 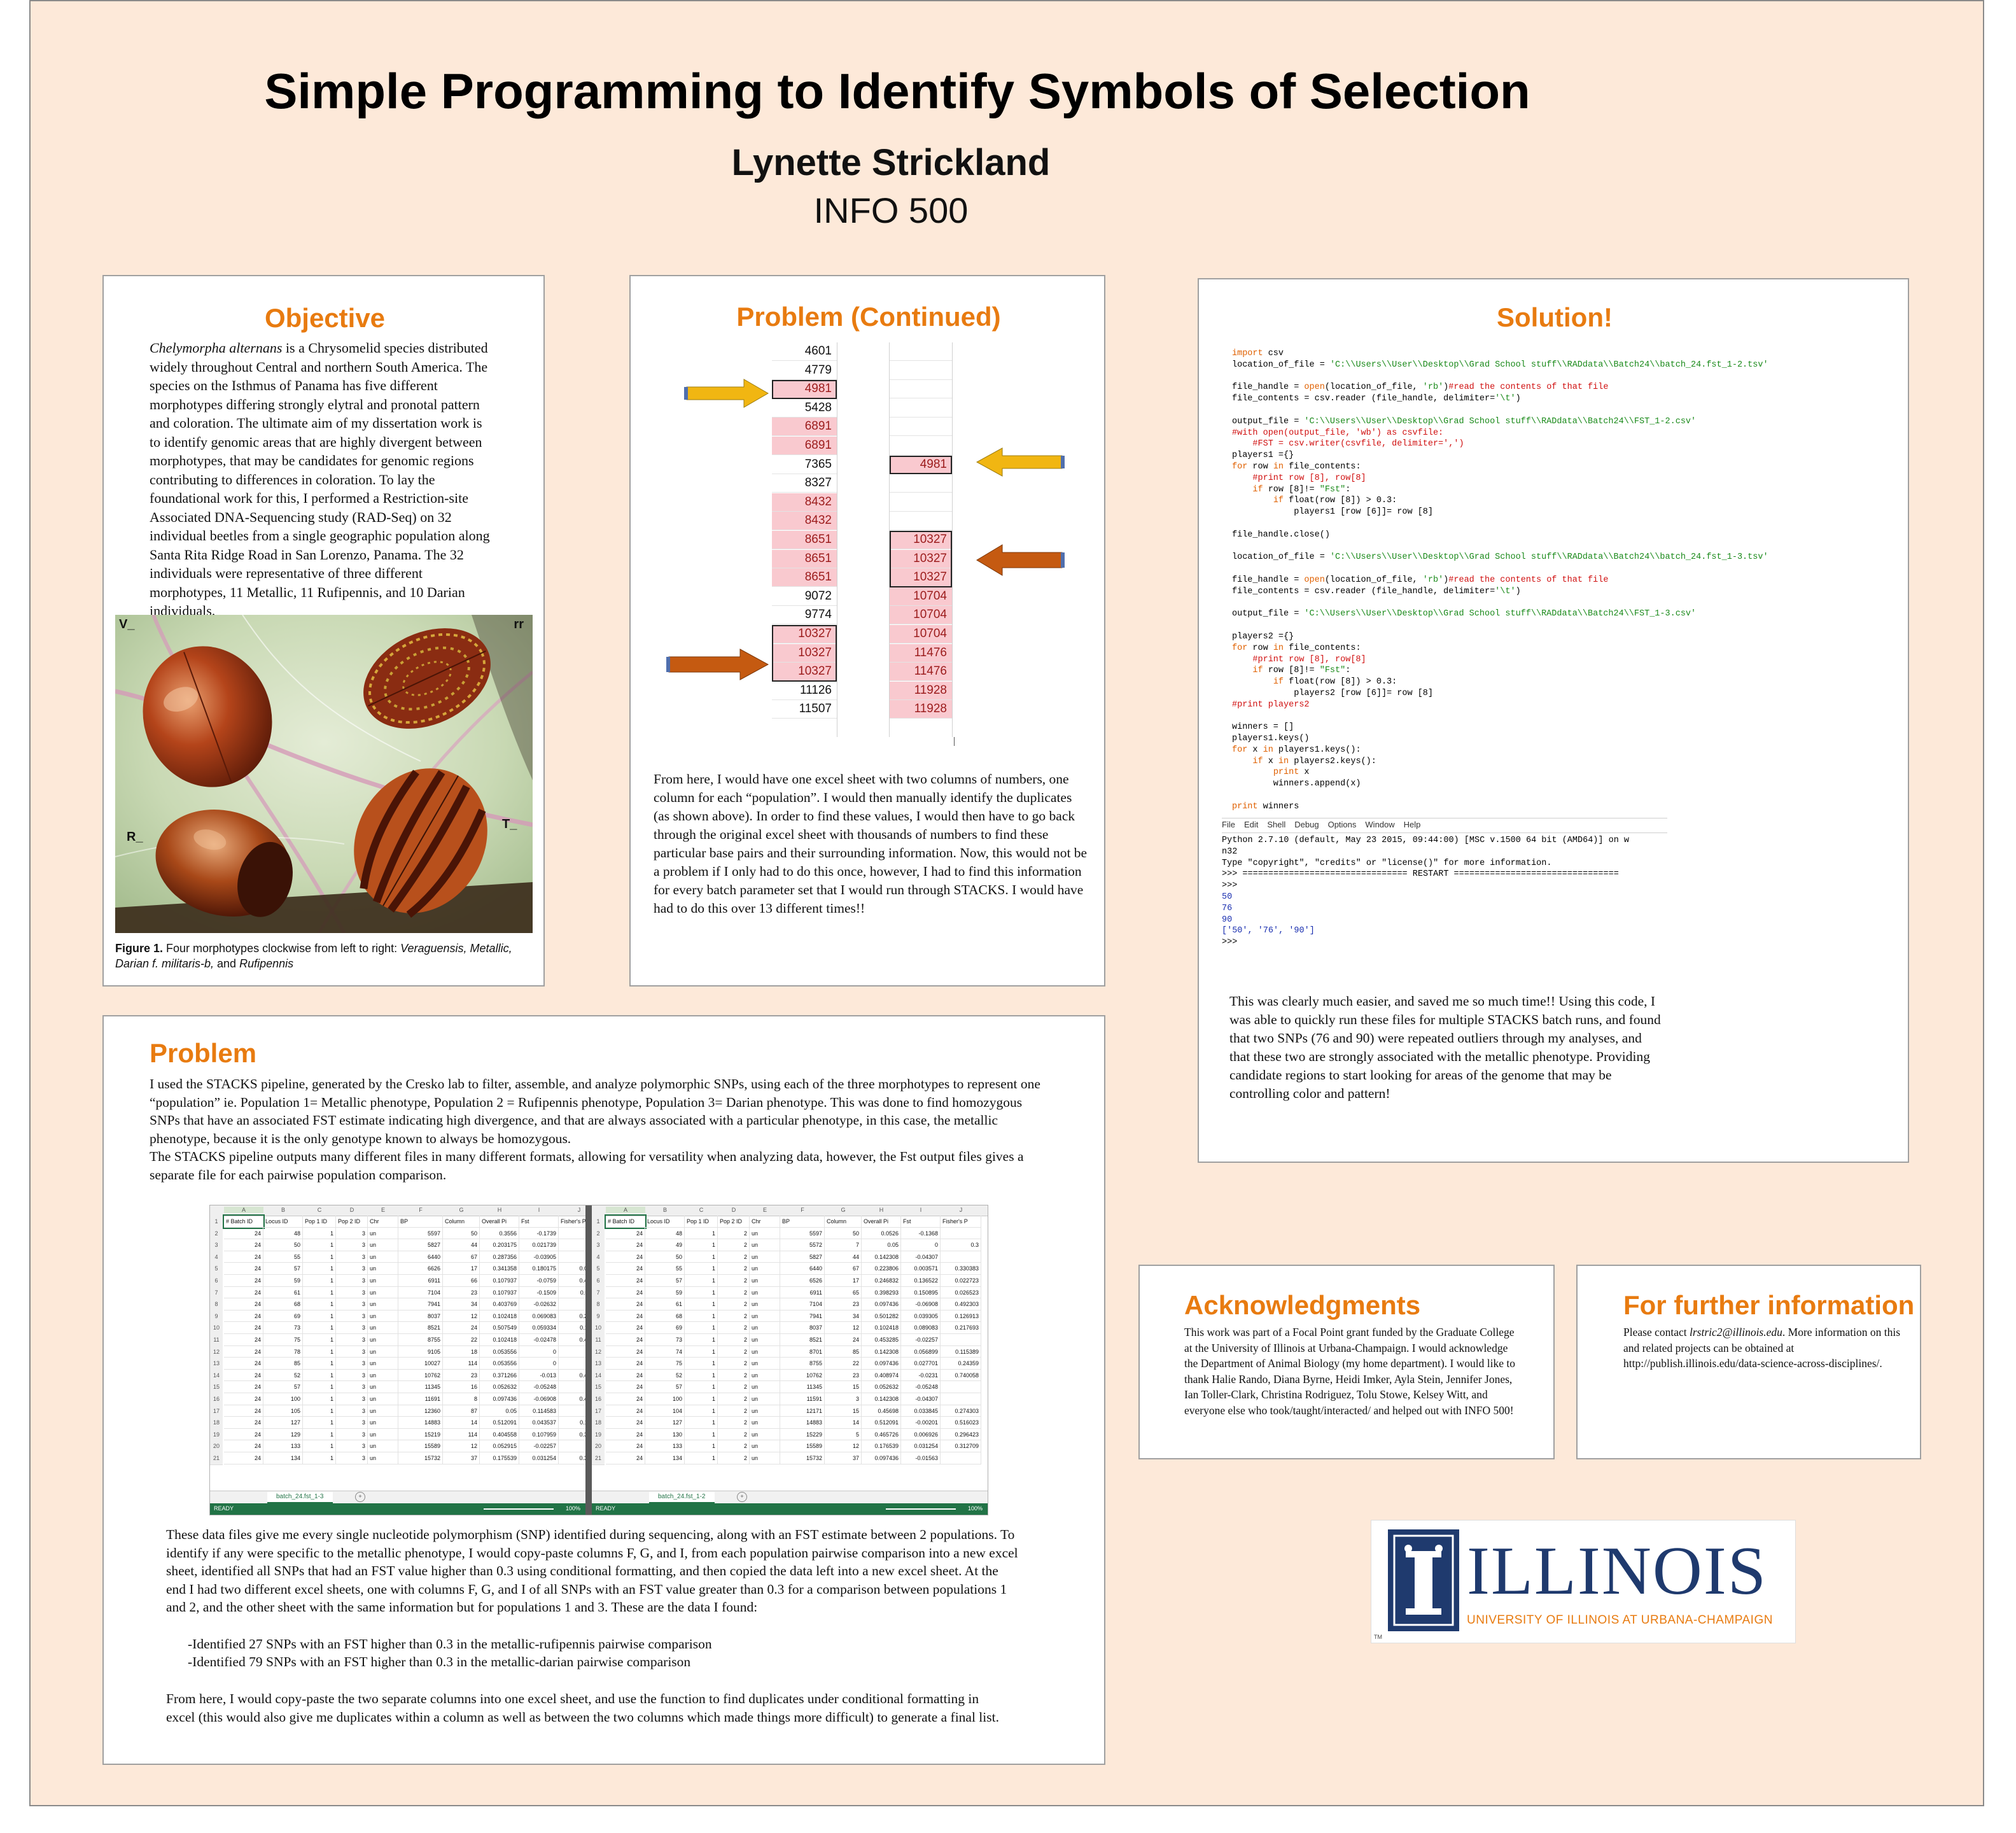 What do you see at coordinates (802, 1399) in the screenshot?
I see `sheet-cell: 11591` at bounding box center [802, 1399].